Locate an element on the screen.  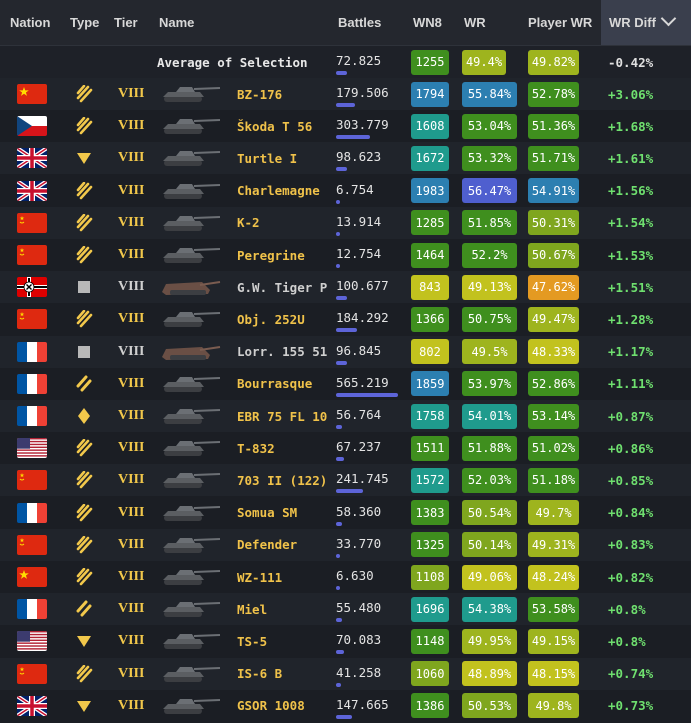
wr-diff-value: +1.53% is located at coordinates (631, 255).